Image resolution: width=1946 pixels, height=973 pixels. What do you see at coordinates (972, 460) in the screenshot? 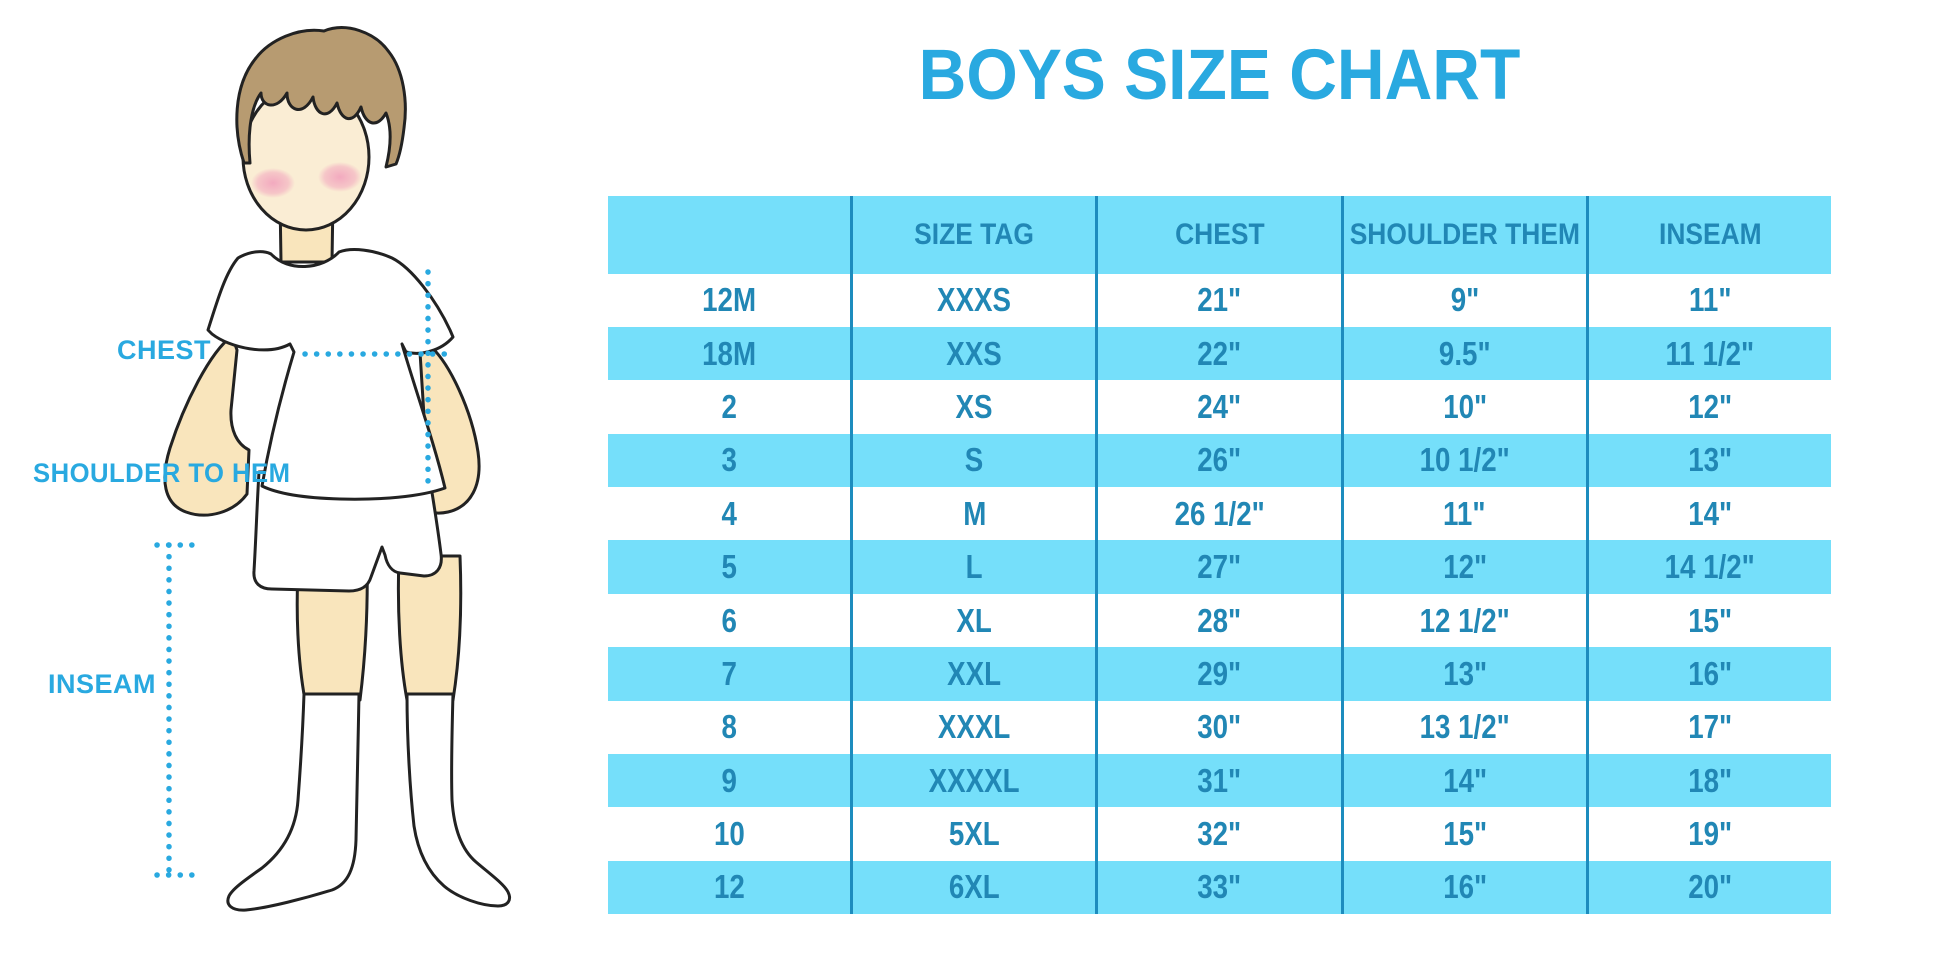
I see `table-cell: S` at bounding box center [972, 460].